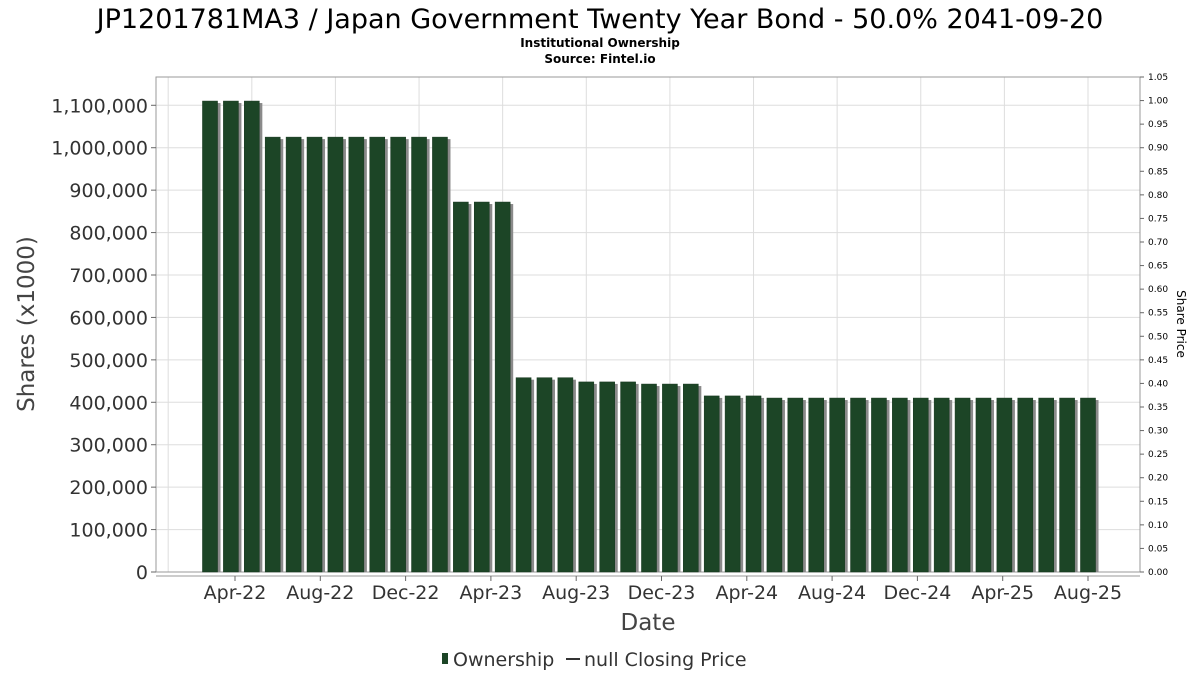  What do you see at coordinates (320, 593) in the screenshot?
I see `x-tick-label: Aug-22` at bounding box center [320, 593].